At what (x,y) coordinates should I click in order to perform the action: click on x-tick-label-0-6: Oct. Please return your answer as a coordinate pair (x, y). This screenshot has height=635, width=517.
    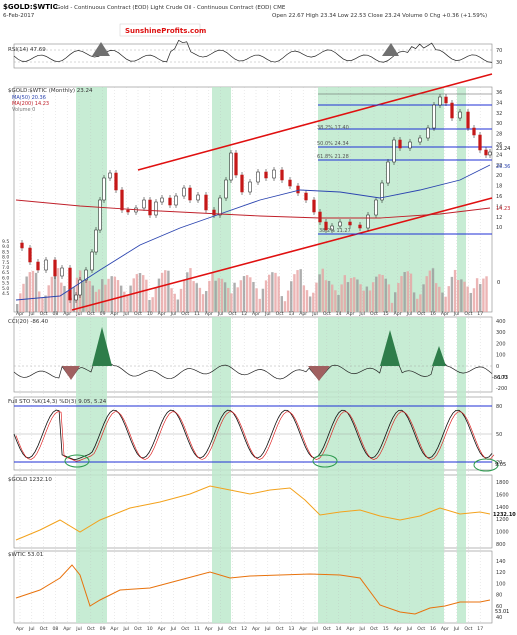
    Looking at the image, I should click on (91, 314).